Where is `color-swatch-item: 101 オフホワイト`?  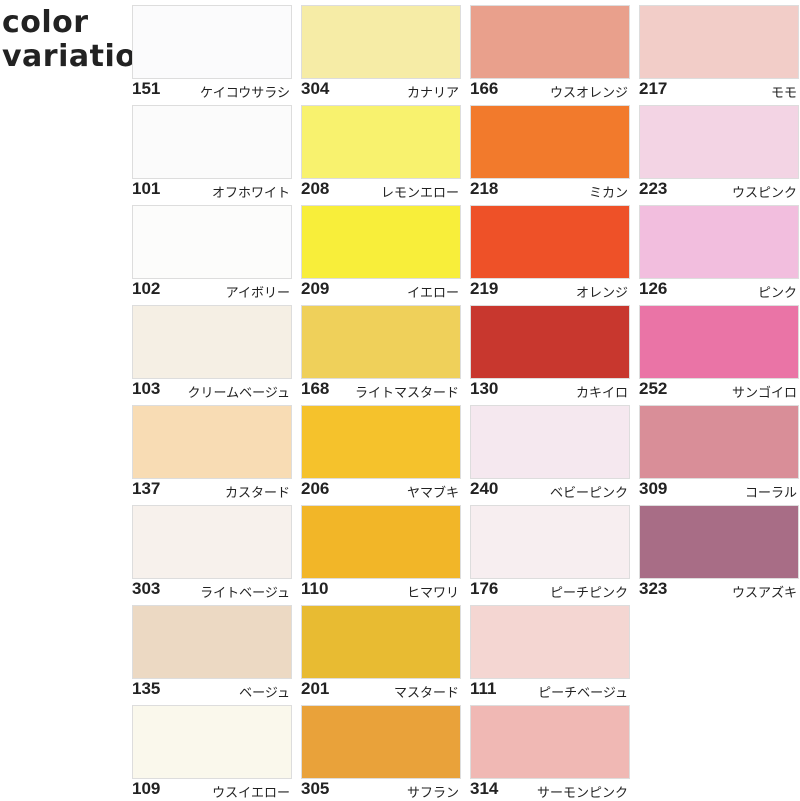 color-swatch-item: 101 オフホワイト is located at coordinates (212, 153).